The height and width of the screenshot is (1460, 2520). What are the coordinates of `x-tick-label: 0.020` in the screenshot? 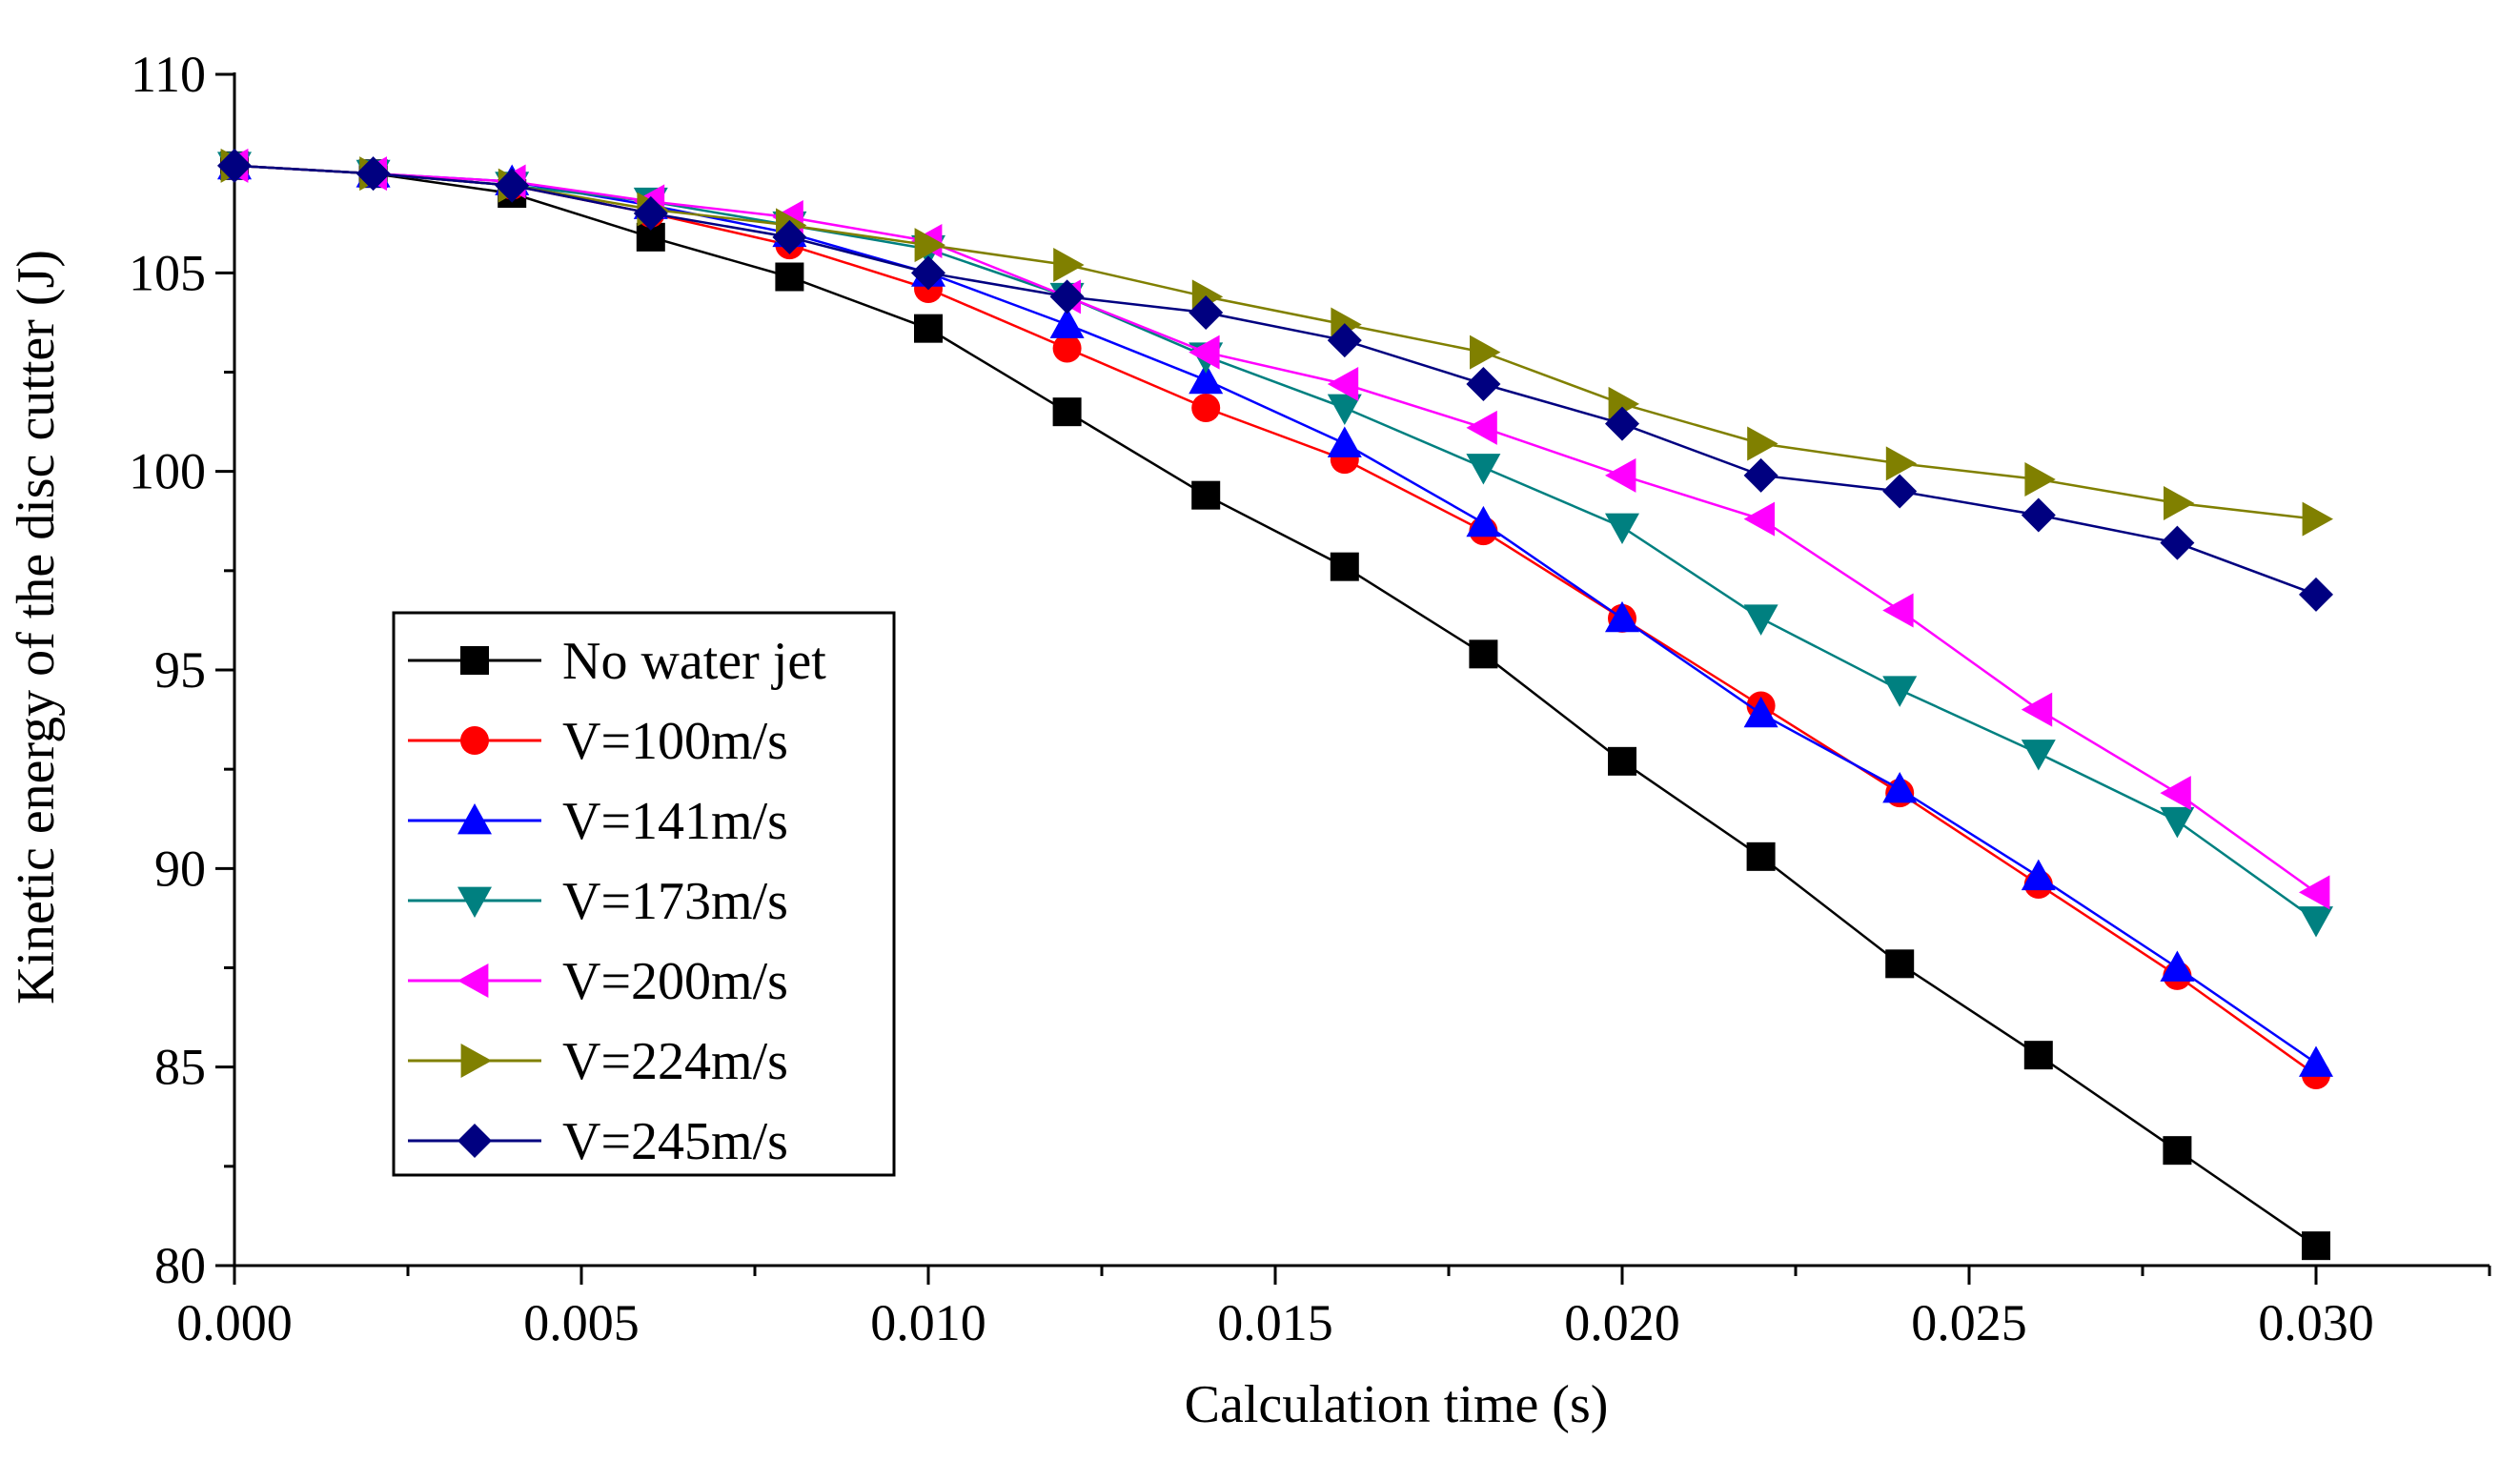 It's located at (1622, 1322).